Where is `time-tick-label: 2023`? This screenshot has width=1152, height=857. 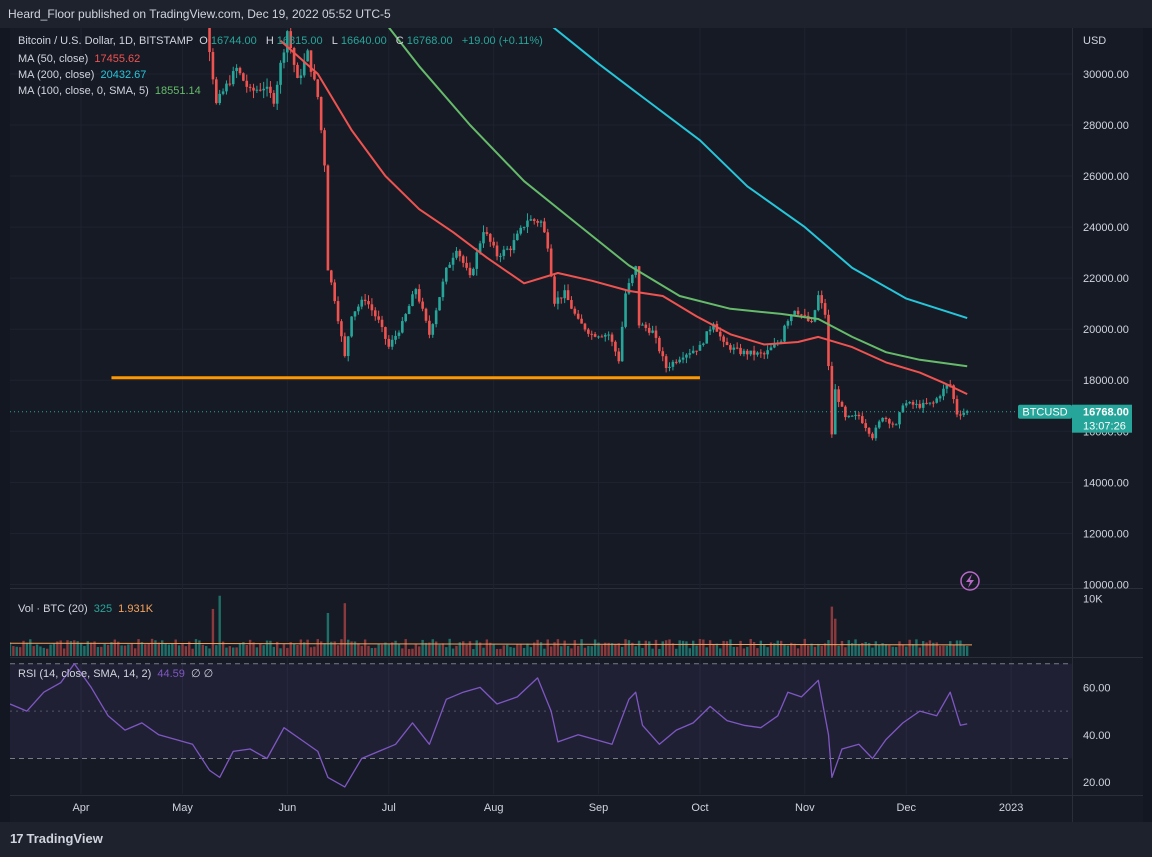
time-tick-label: 2023 is located at coordinates (1011, 808).